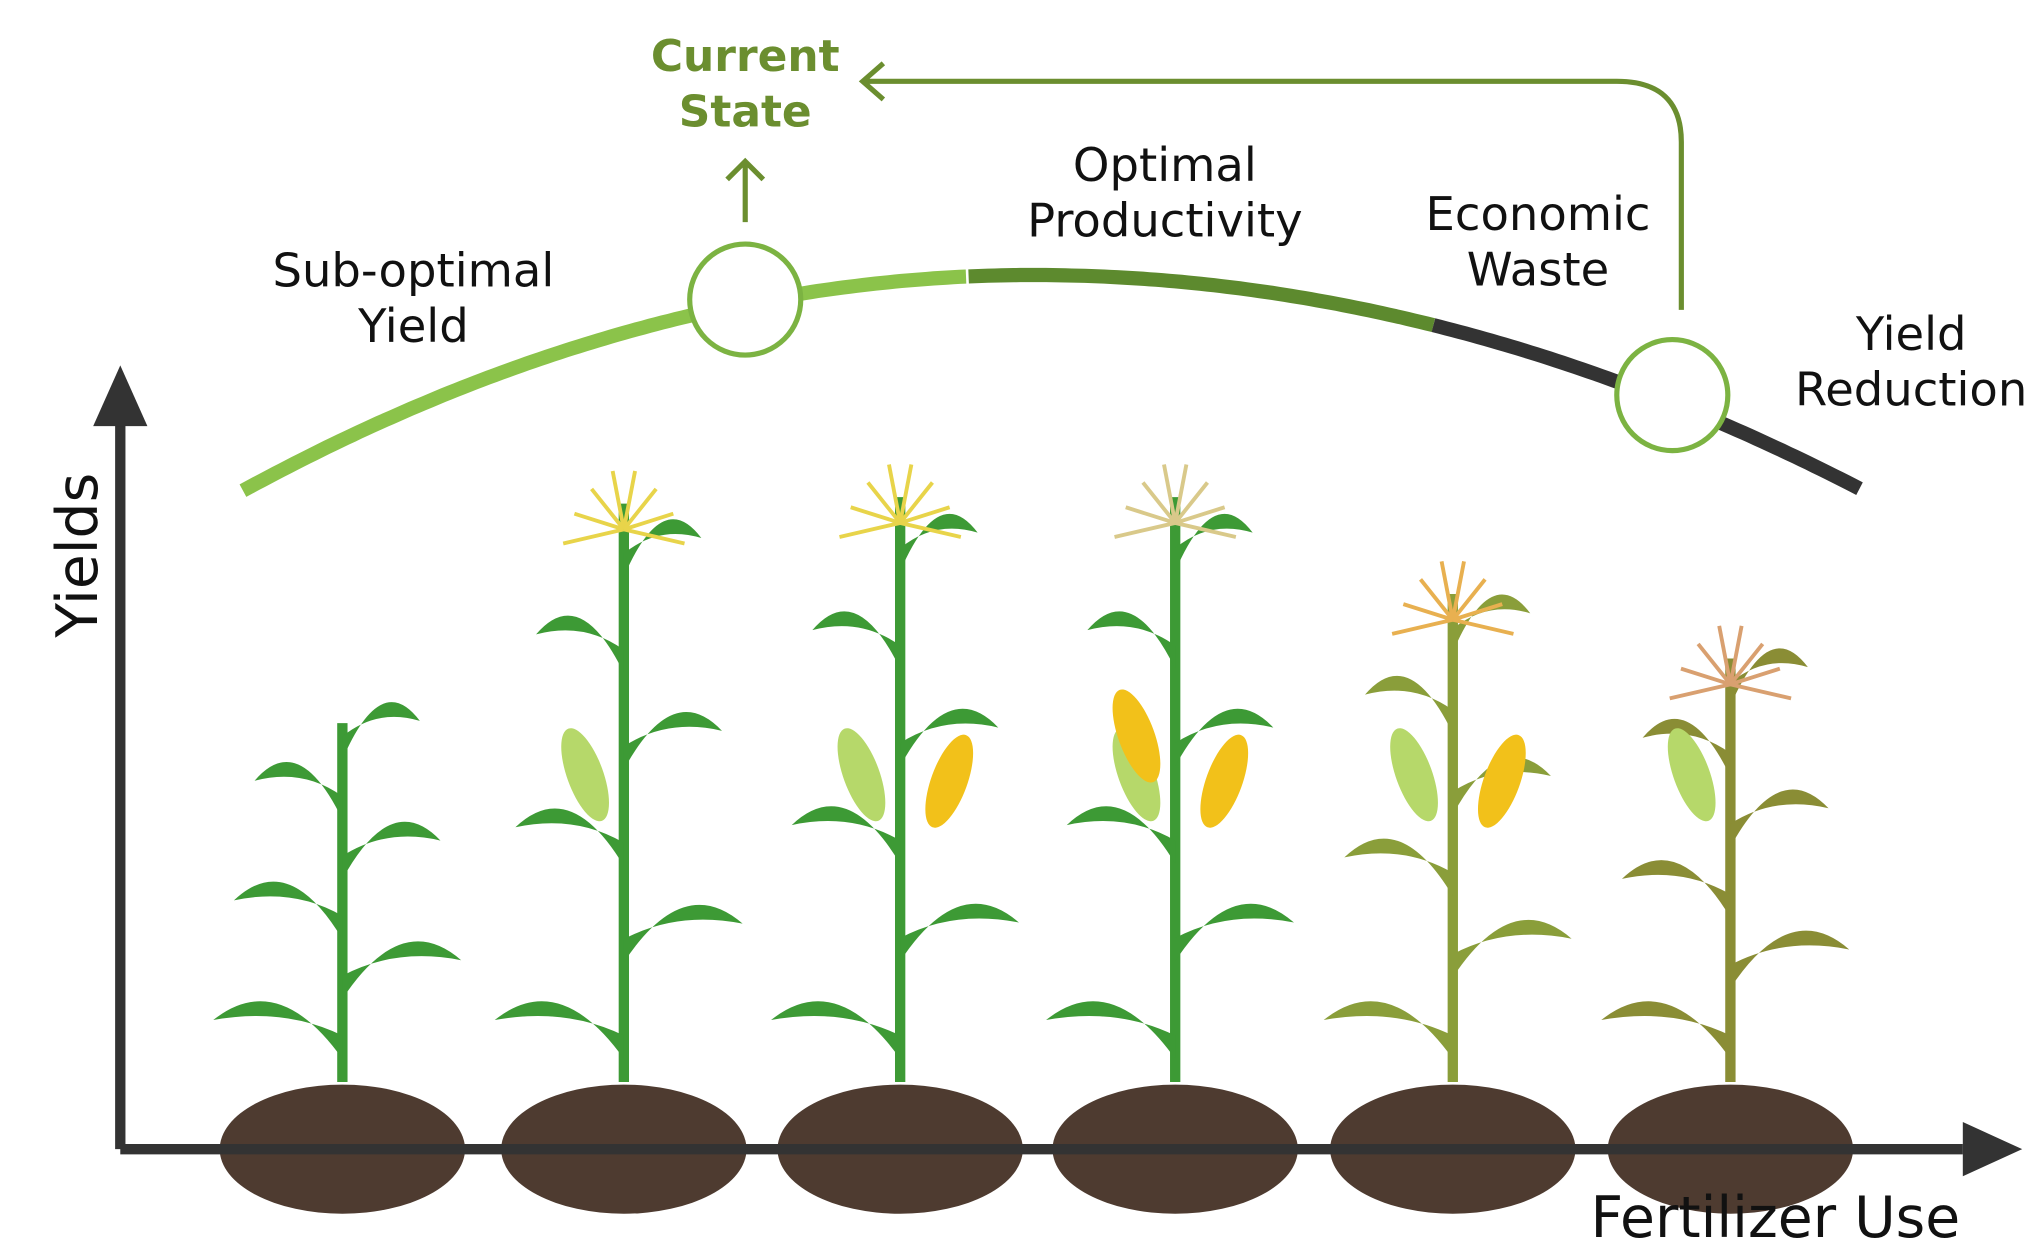 The image size is (2025, 1246). What do you see at coordinates (745, 56) in the screenshot?
I see `current-state-label: Current` at bounding box center [745, 56].